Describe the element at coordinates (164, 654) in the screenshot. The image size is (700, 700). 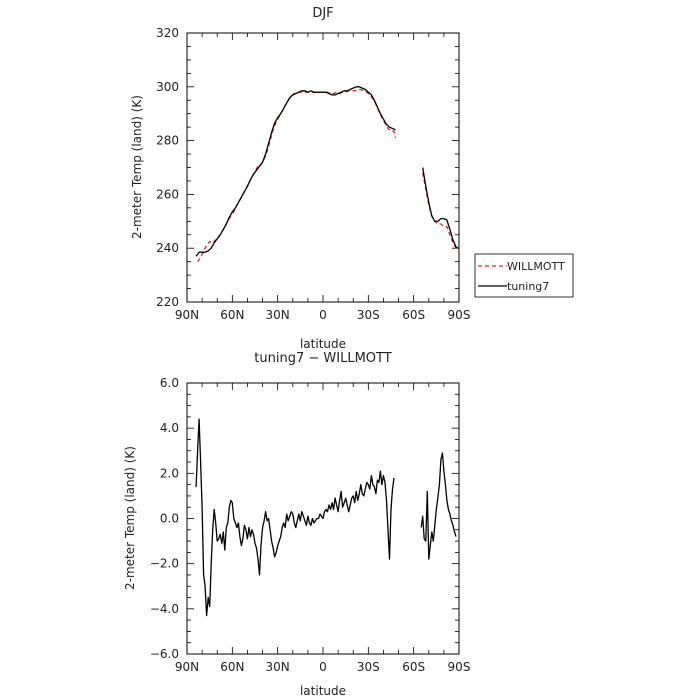
I see `bottom-y-tick-label: −6.0` at that location.